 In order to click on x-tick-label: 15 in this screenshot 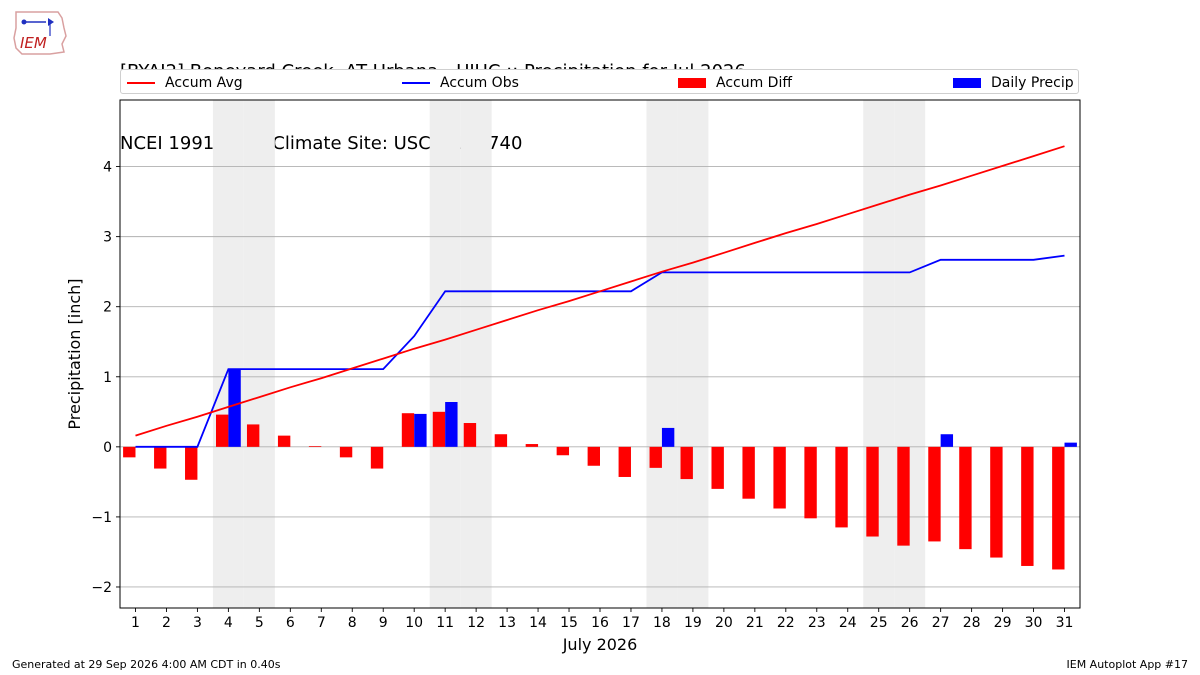, I will do `click(569, 623)`.